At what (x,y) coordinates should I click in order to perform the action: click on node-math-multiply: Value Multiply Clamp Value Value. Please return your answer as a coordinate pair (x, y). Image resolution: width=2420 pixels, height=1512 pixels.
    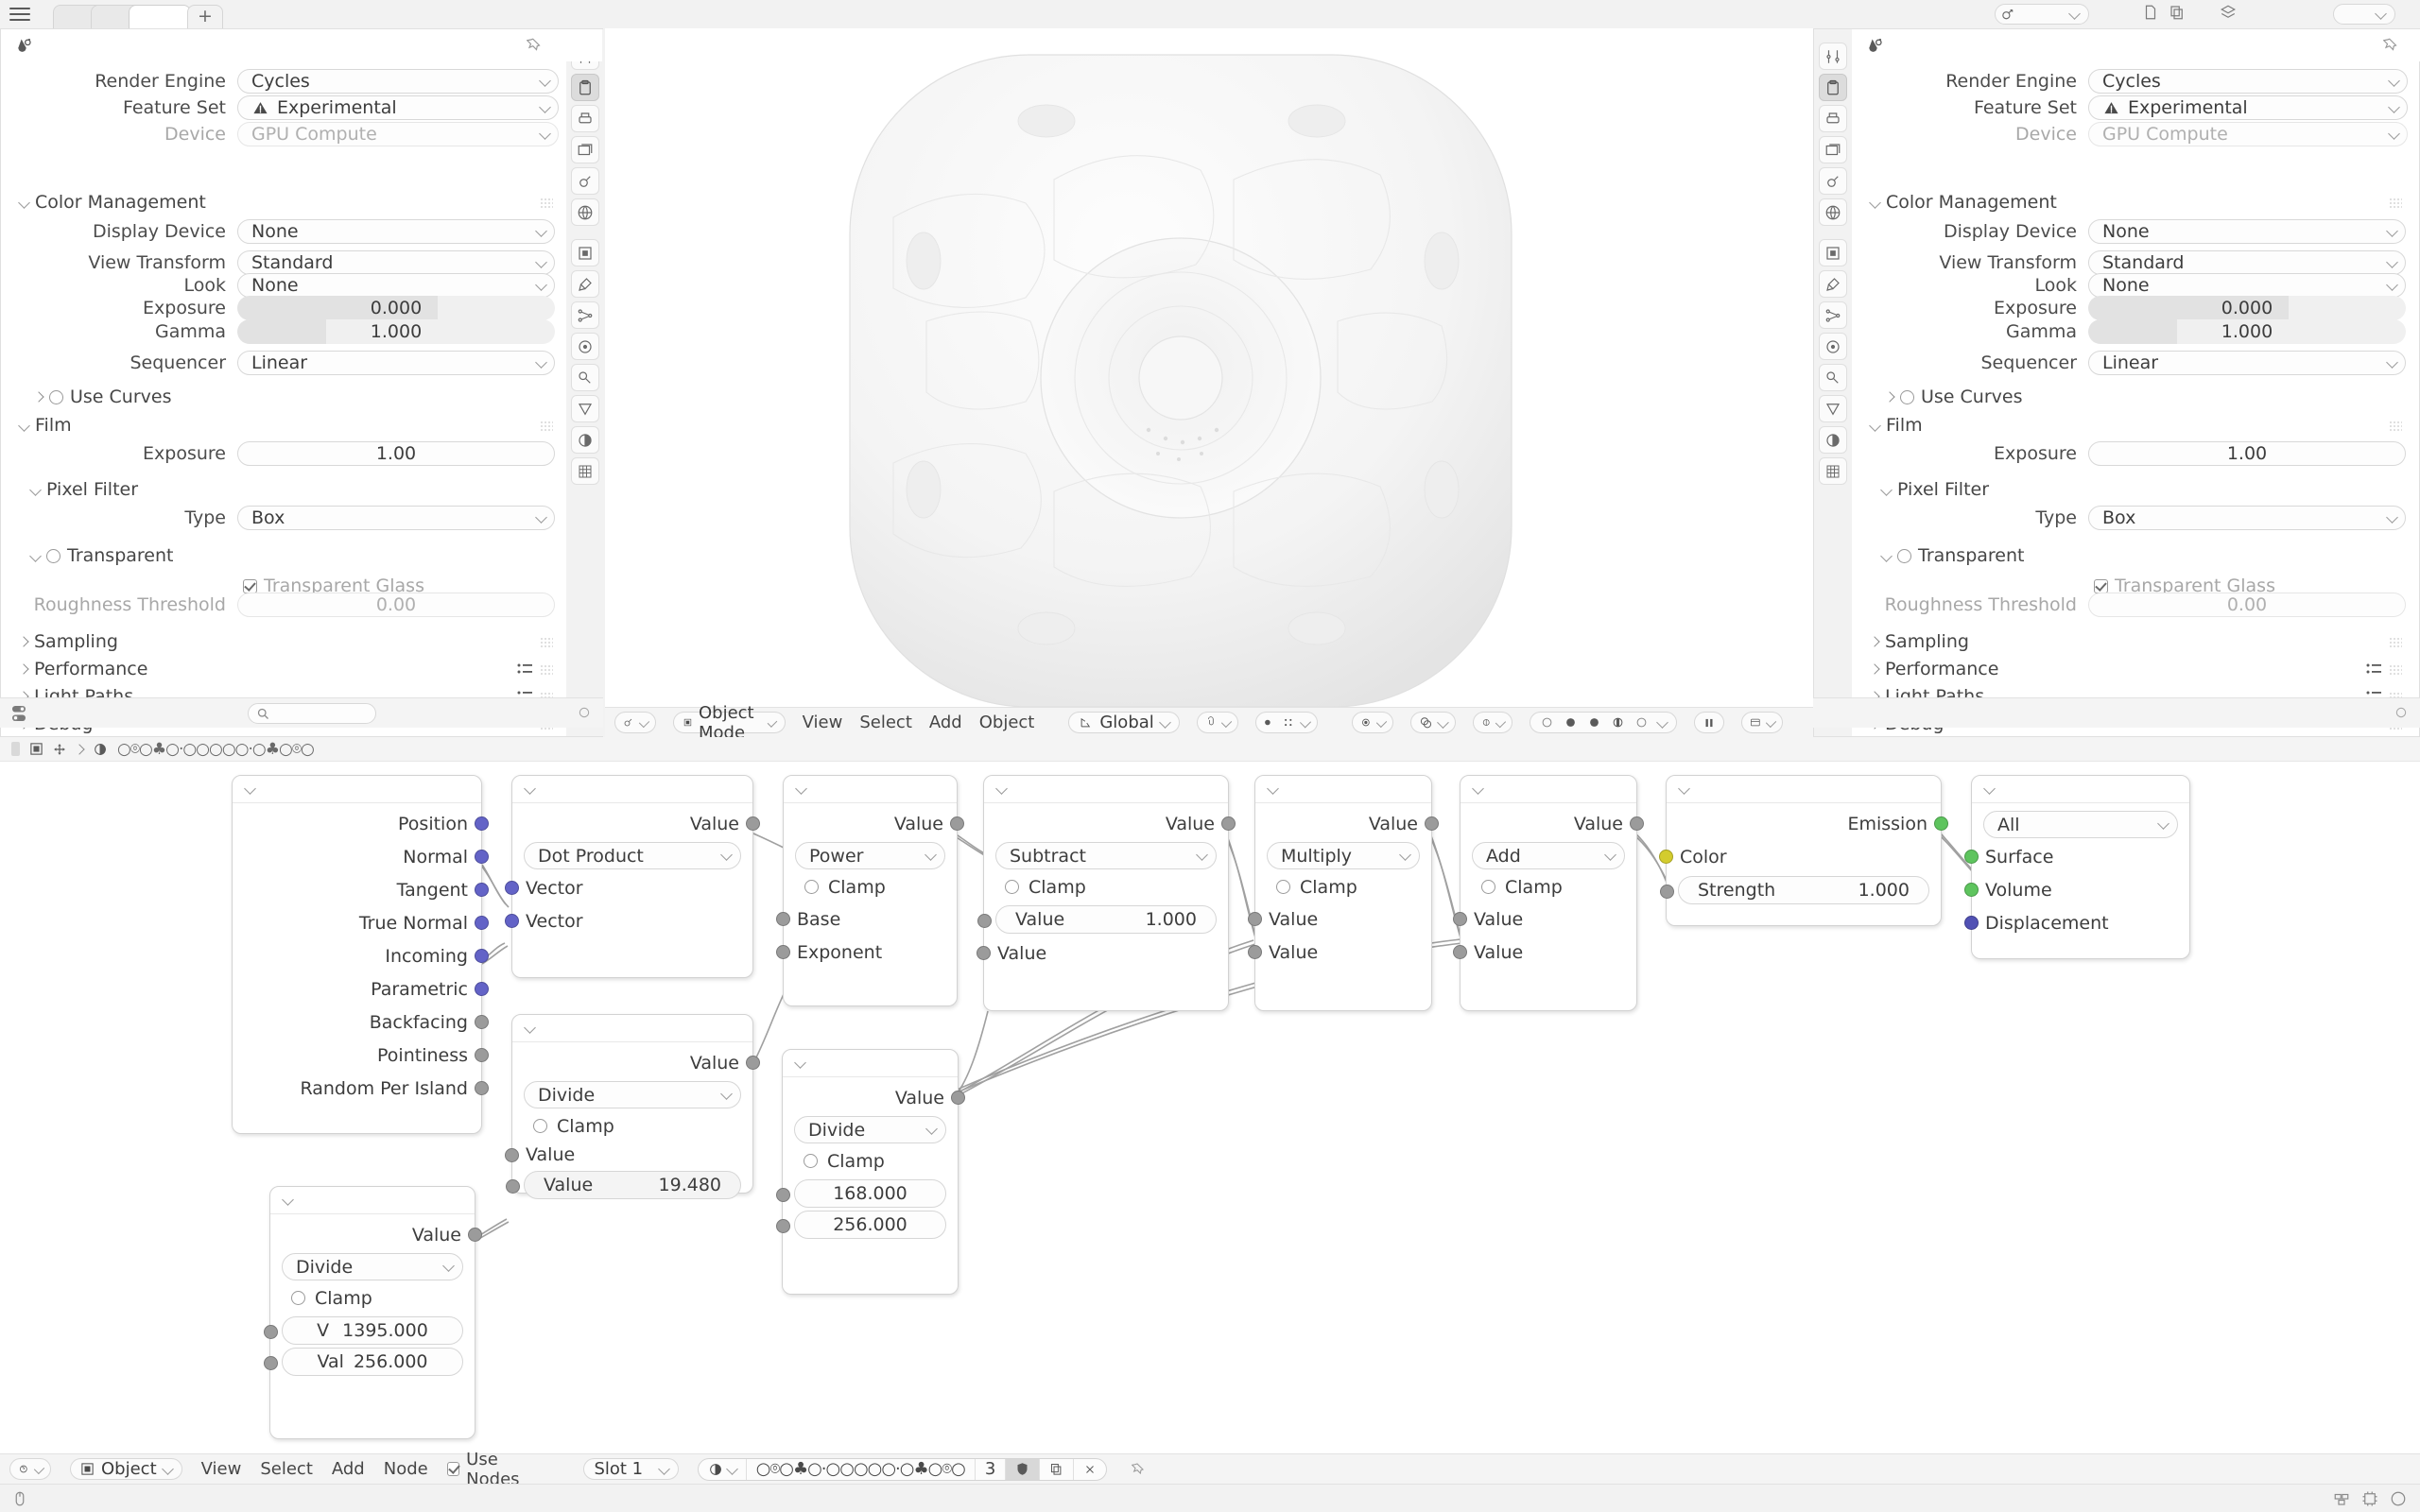
    Looking at the image, I should click on (1343, 893).